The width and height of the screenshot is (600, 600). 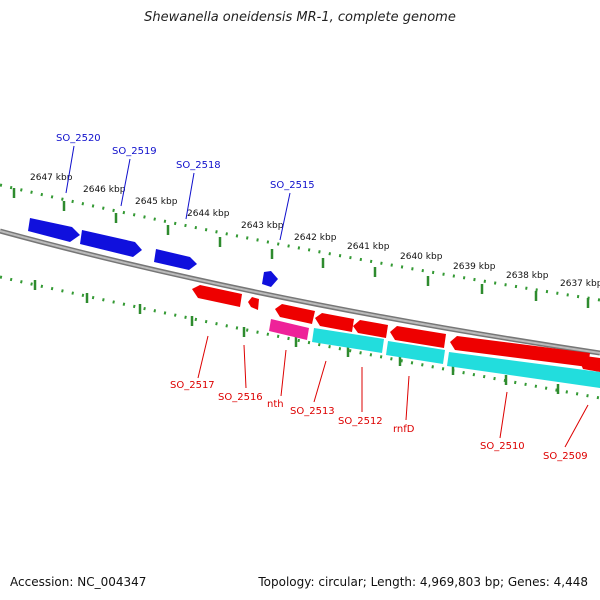 What do you see at coordinates (474, 267) in the screenshot?
I see `scale-label: 2639 kbp` at bounding box center [474, 267].